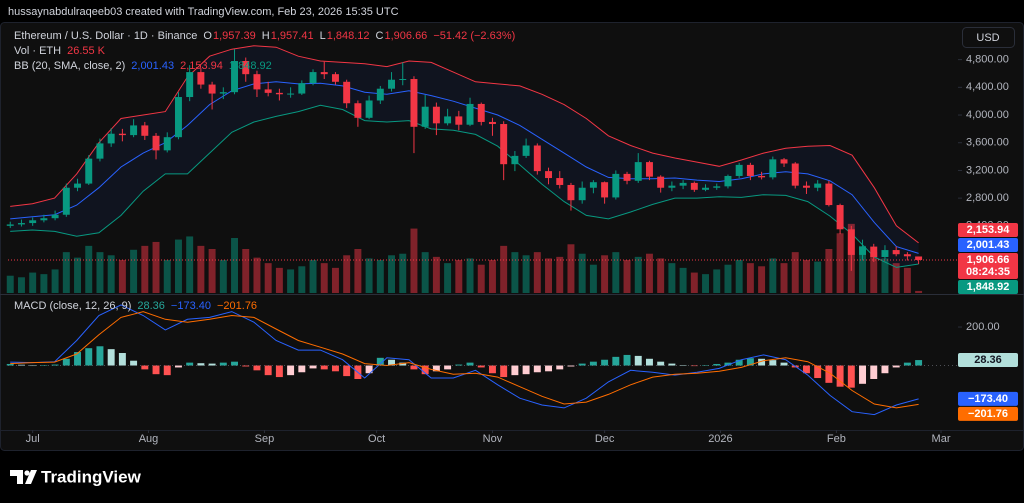  I want to click on currency-label: USD, so click(987, 38).